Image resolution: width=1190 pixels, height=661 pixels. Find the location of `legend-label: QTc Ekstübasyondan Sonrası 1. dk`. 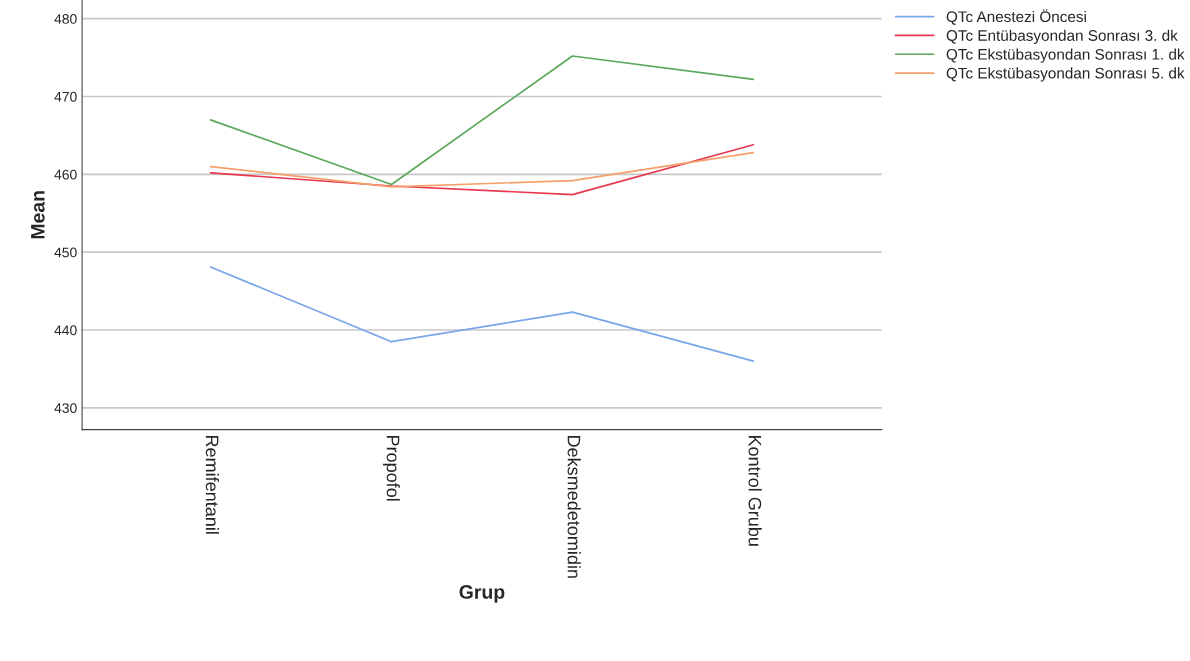

legend-label: QTc Ekstübasyondan Sonrası 1. dk is located at coordinates (1065, 55).